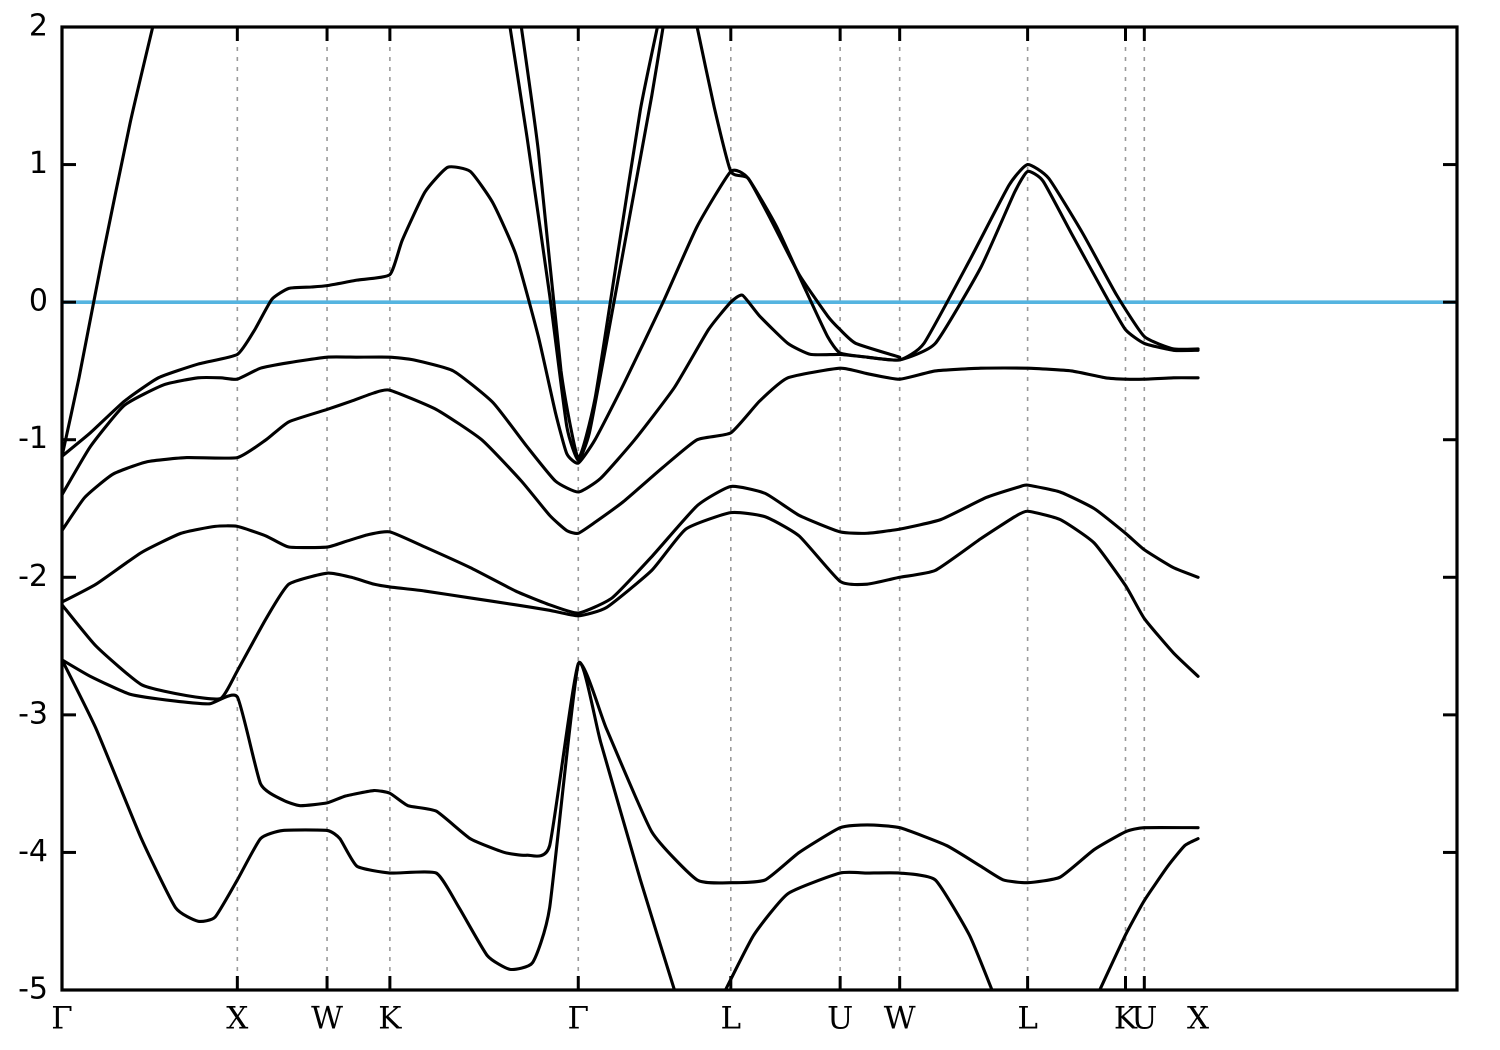 The height and width of the screenshot is (1050, 1500). Describe the element at coordinates (33, 851) in the screenshot. I see `y-axis-tick-label: -4` at that location.